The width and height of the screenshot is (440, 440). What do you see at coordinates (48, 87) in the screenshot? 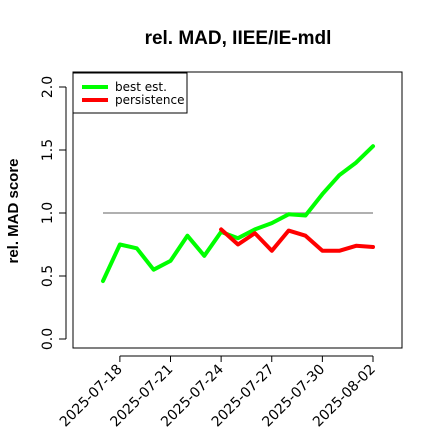
I see `y-tick-label: 2.0` at bounding box center [48, 87].